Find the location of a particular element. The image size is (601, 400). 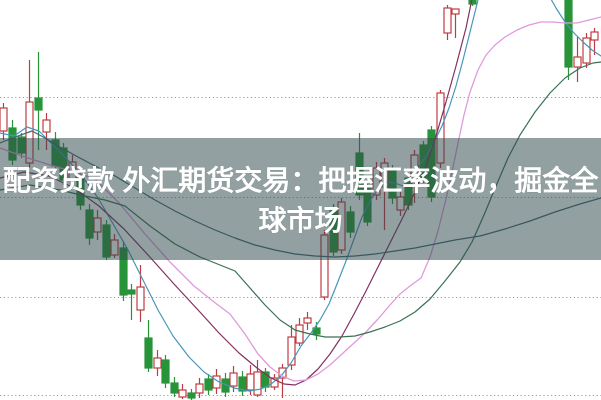

banner-title-line1: 配资贷款 外汇期货交易：把握汇率波动，掘金全 is located at coordinates (300, 180).